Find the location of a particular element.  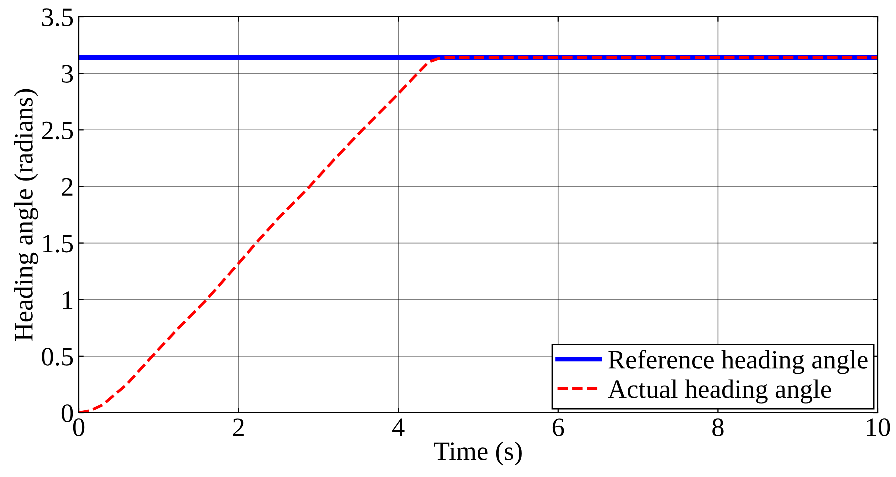

y-tick-label: 2.5 is located at coordinates (58, 131).